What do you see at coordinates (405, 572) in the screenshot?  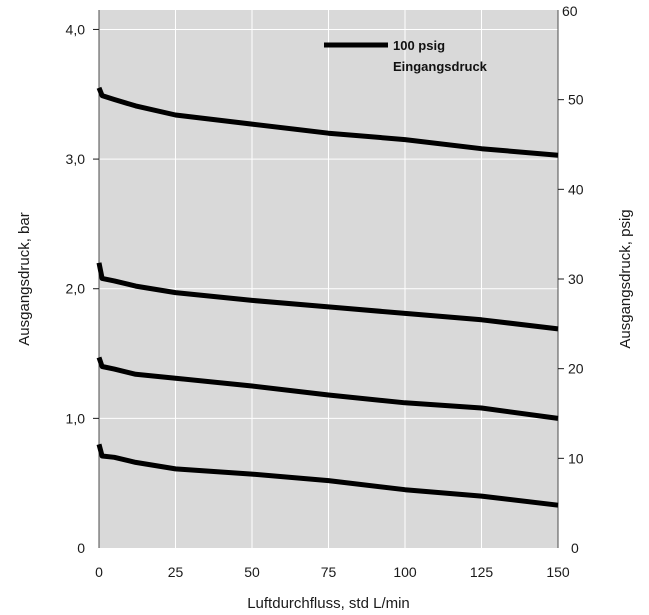 I see `x-tick-label: 100` at bounding box center [405, 572].